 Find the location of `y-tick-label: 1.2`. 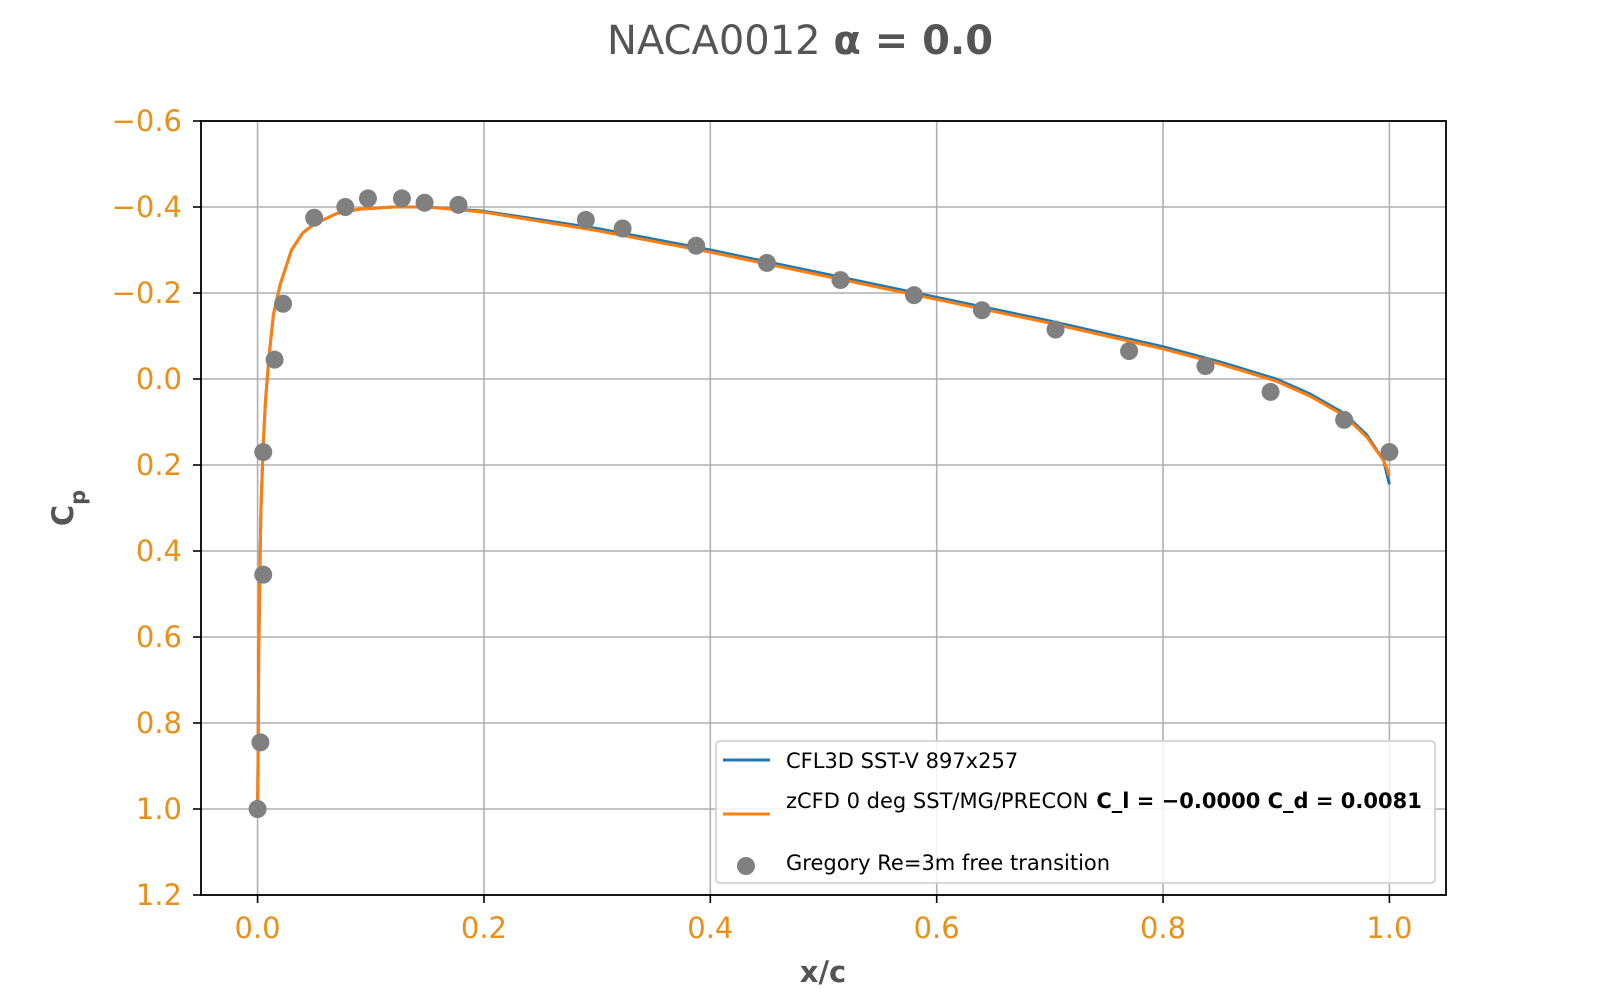

y-tick-label: 1.2 is located at coordinates (159, 895).